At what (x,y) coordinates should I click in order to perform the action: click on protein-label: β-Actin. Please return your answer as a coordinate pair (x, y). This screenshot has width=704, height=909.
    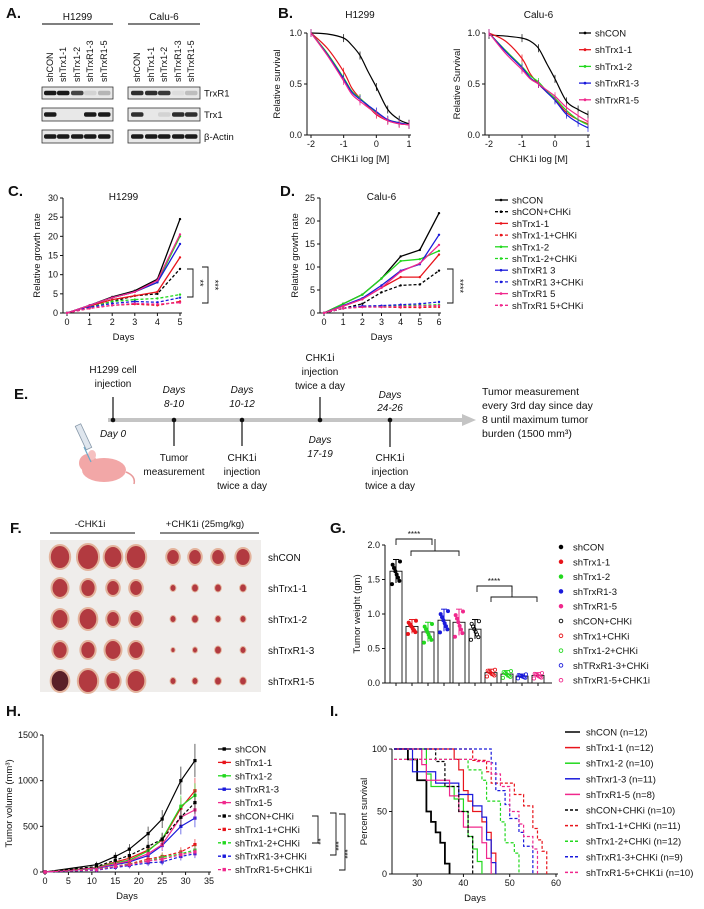
    Looking at the image, I should click on (219, 137).